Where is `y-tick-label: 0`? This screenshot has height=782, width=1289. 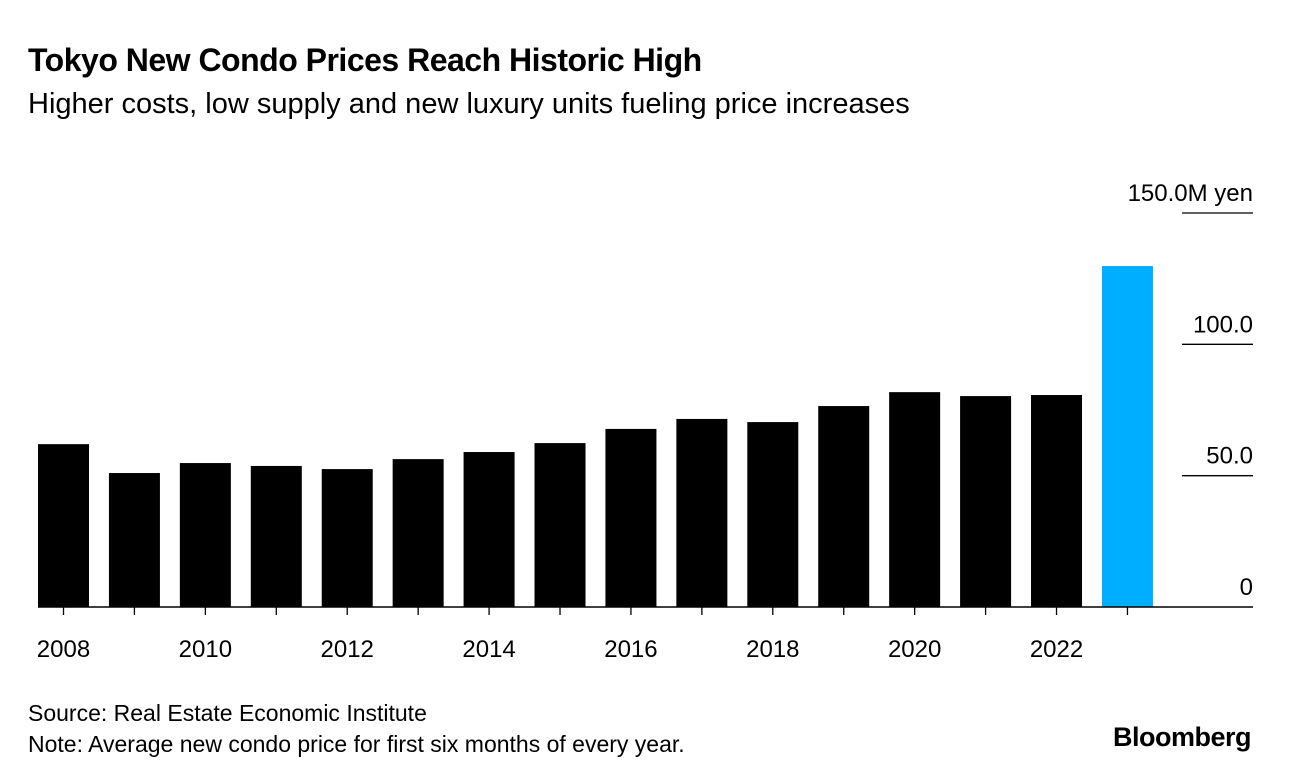 y-tick-label: 0 is located at coordinates (1246, 587).